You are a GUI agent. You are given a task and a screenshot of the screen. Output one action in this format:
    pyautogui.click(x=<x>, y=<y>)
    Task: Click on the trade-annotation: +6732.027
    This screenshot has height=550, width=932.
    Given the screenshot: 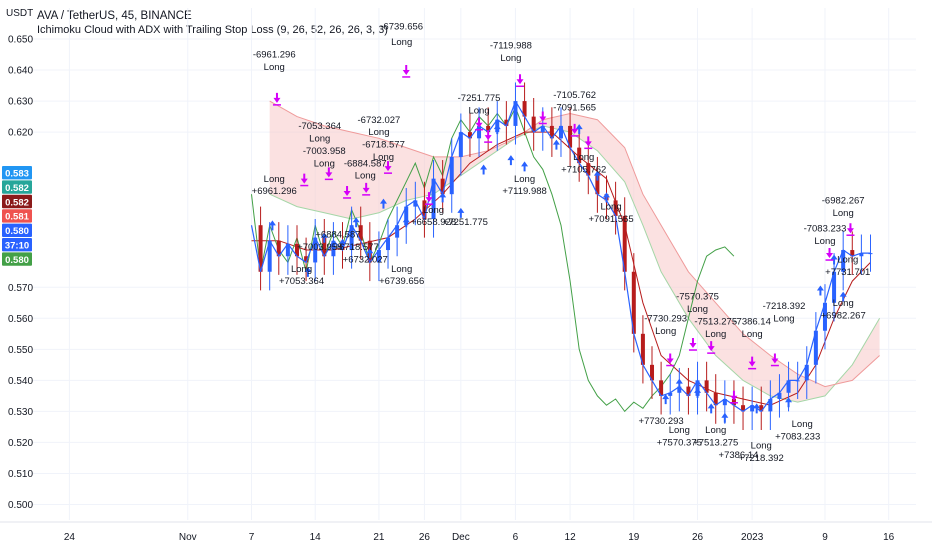 What is the action you would take?
    pyautogui.click(x=365, y=259)
    